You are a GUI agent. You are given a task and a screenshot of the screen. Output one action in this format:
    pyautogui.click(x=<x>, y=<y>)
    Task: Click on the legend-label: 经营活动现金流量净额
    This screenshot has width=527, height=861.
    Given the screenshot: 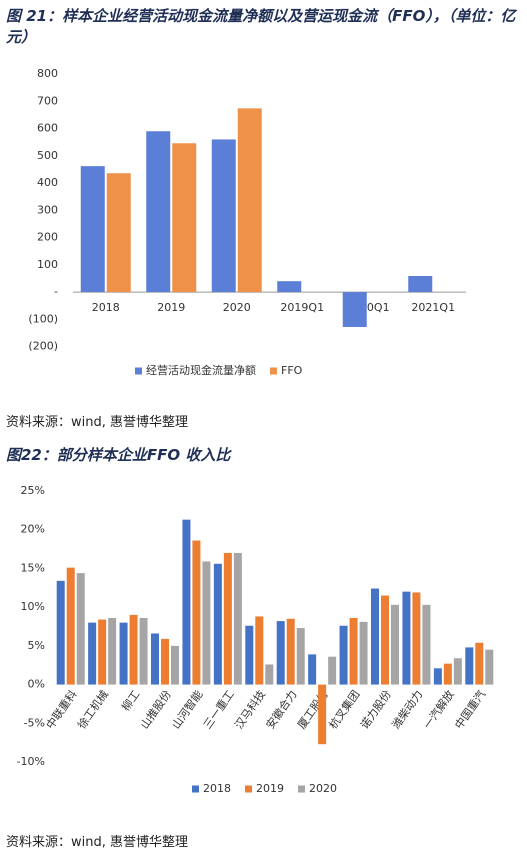 What is the action you would take?
    pyautogui.click(x=201, y=370)
    